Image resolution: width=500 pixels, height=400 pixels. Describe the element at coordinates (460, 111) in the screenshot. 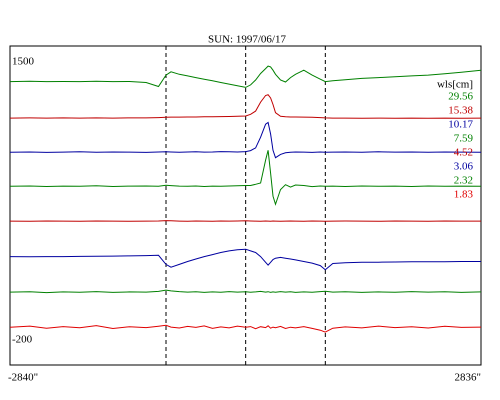

I see `legend-entry: 15.38` at that location.